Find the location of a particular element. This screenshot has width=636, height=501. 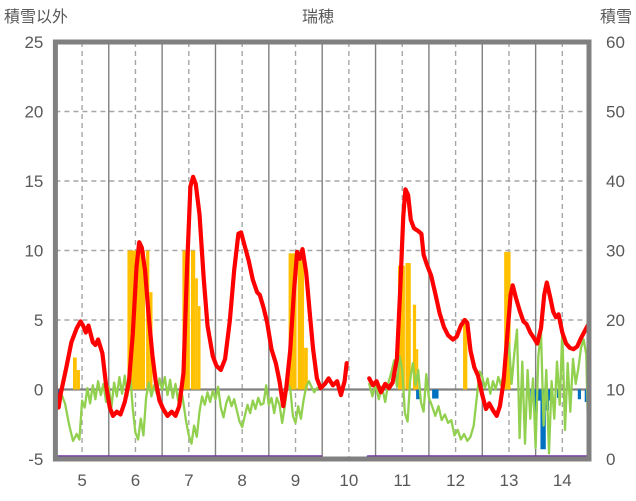

x-axis-tick: 5 is located at coordinates (81, 480).